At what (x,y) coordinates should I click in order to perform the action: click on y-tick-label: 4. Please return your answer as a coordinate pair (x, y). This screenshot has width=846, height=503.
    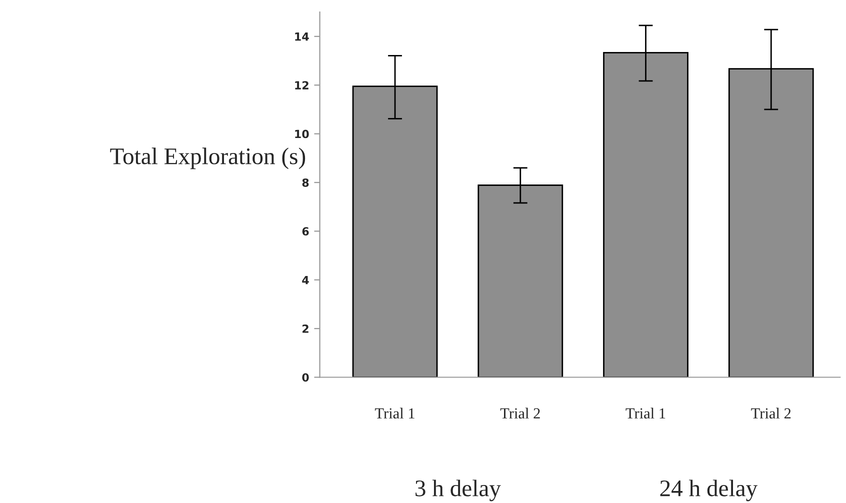
    Looking at the image, I should click on (305, 280).